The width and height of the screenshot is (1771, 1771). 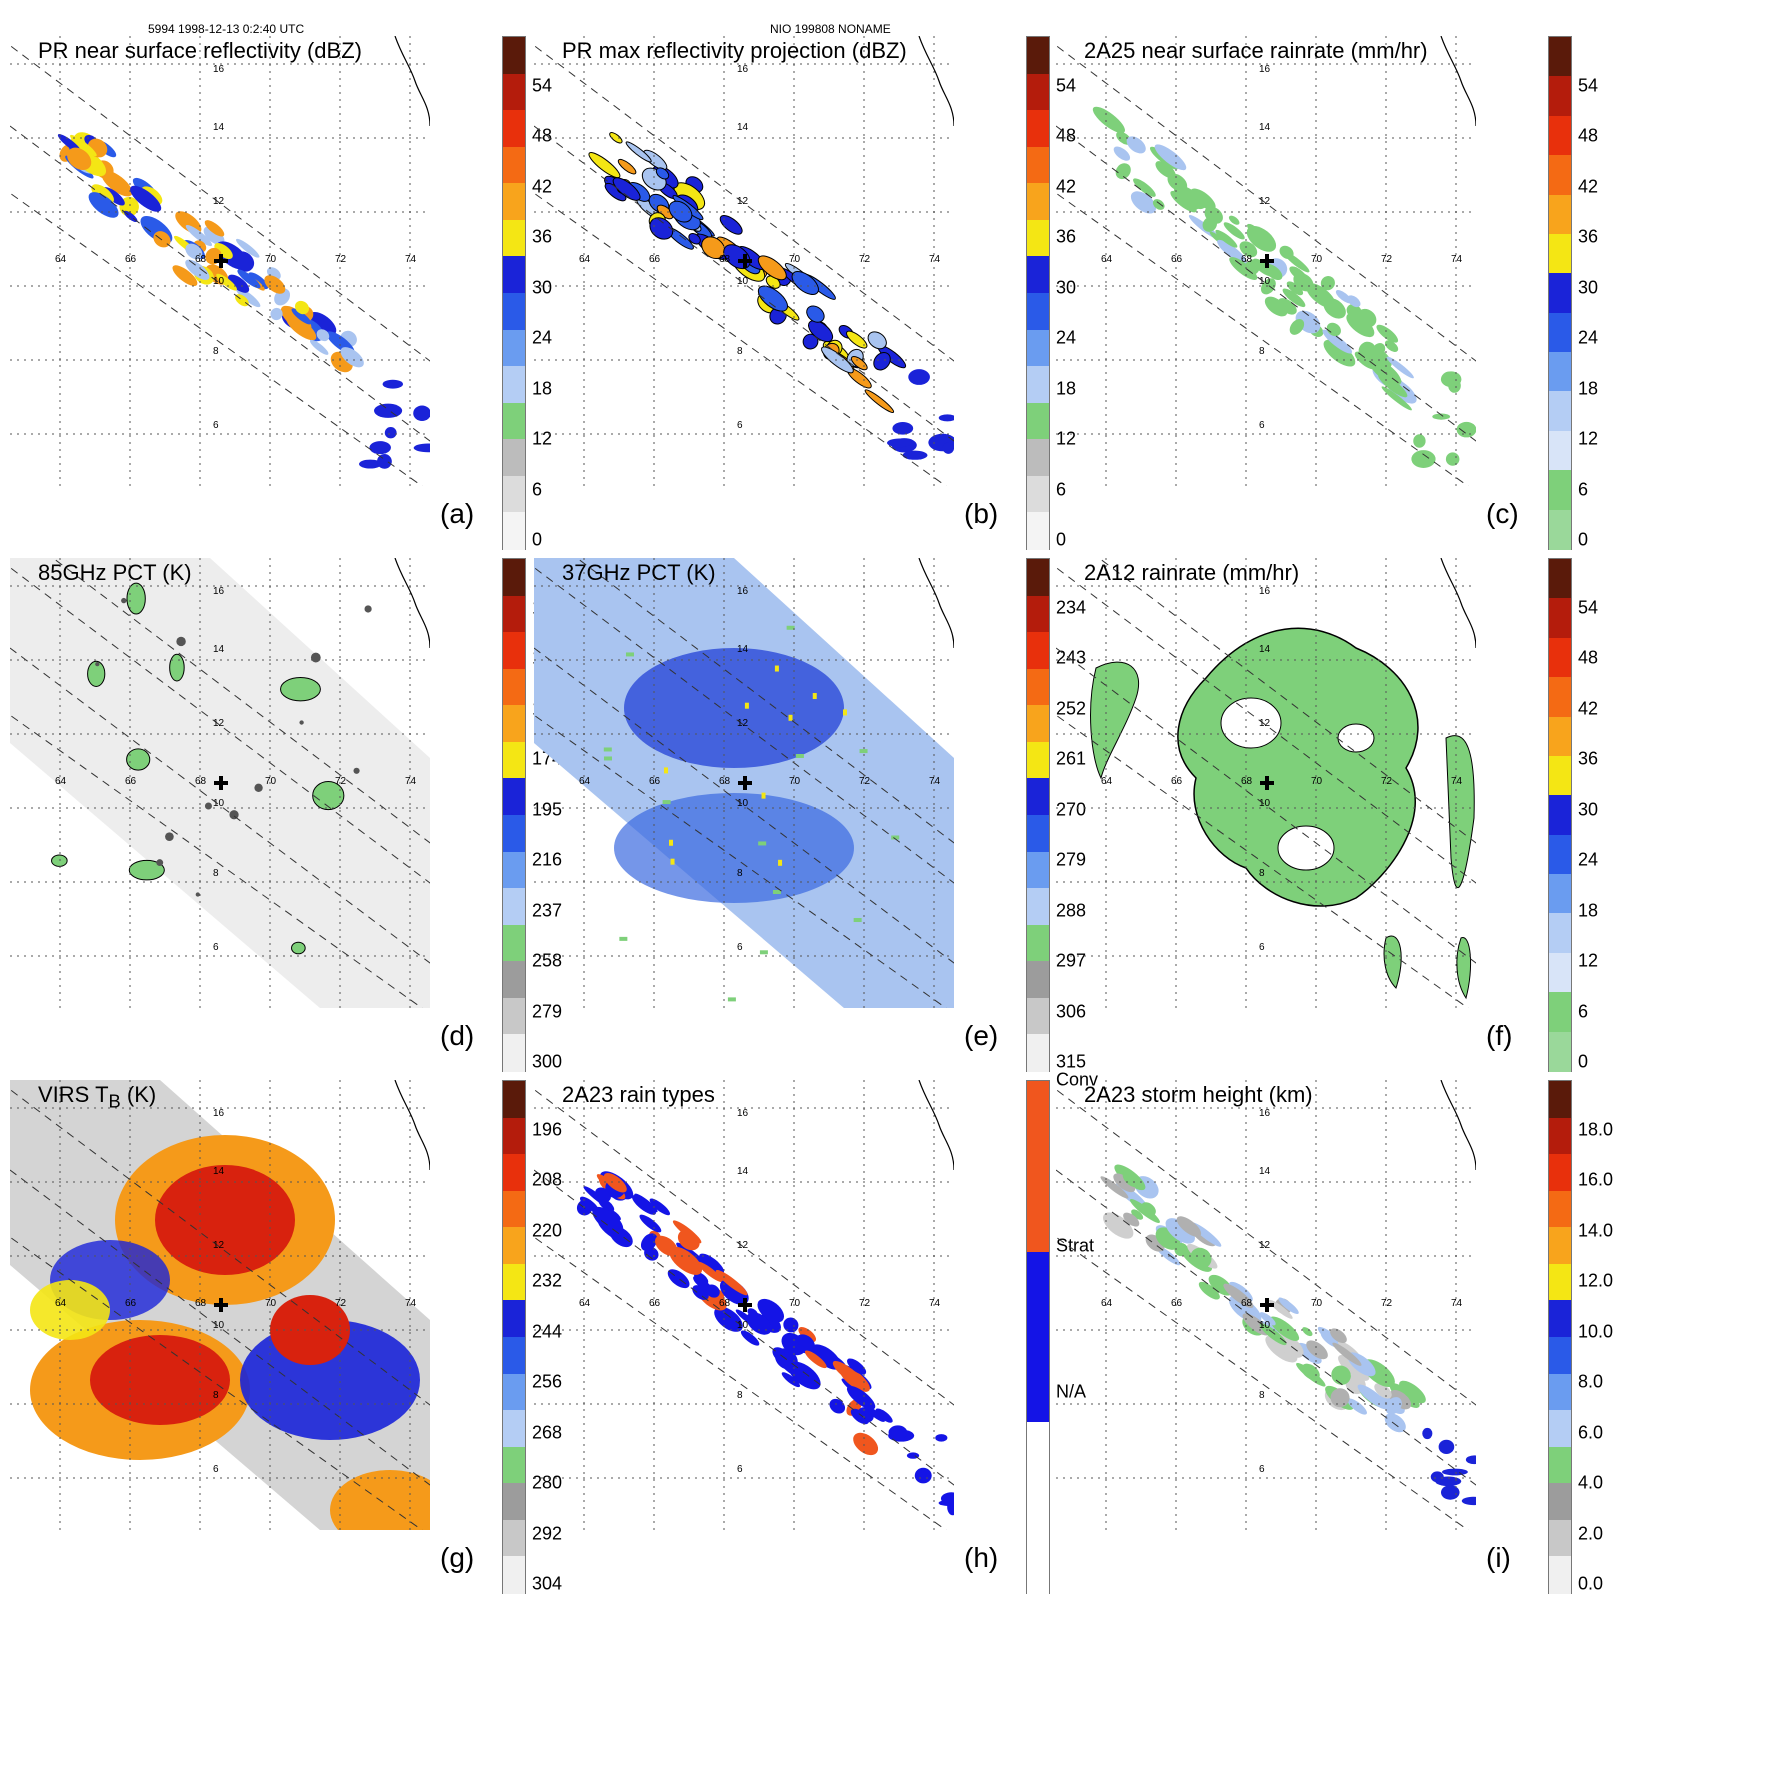 I want to click on panel-title: 2A23 storm height (km), so click(x=1198, y=1095).